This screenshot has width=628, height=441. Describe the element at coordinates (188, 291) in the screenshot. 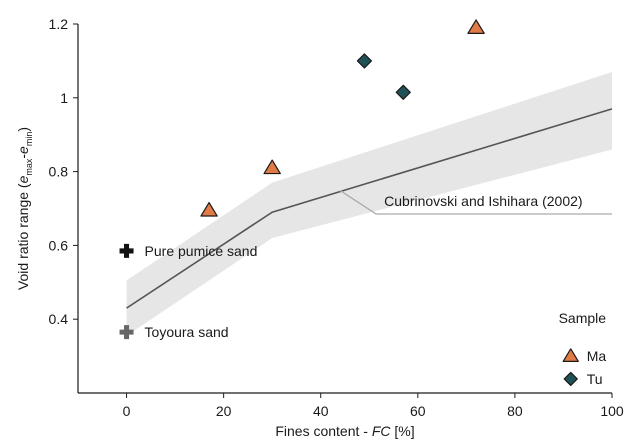

I see `reference-points-layer: Pure pumice sand Toyoura sand` at that location.